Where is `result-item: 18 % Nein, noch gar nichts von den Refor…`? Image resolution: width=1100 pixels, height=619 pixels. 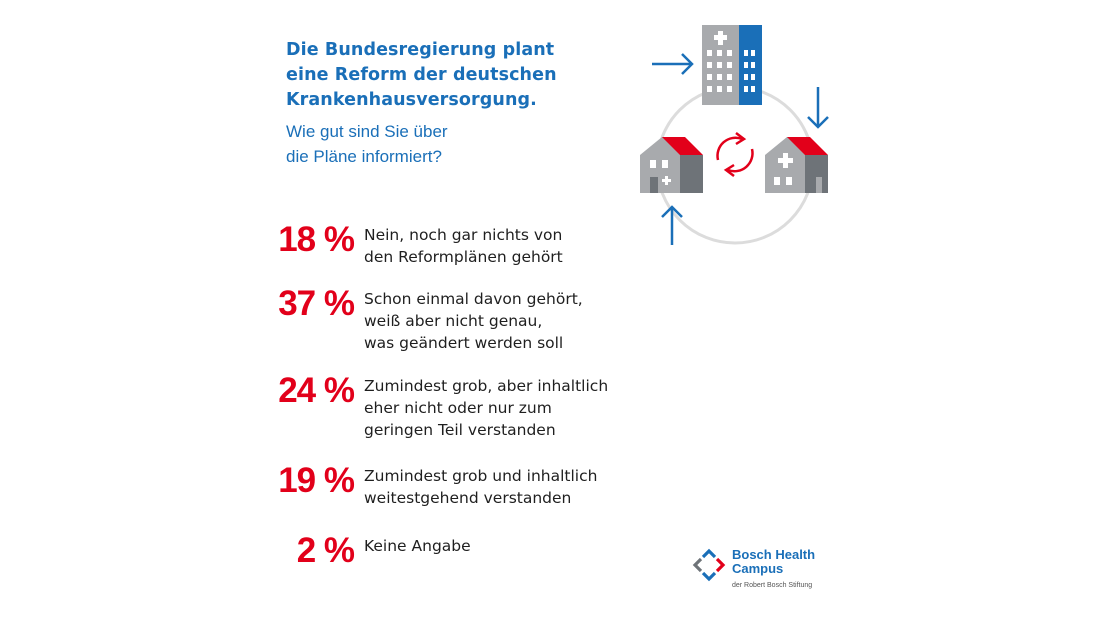
result-item: 18 % Nein, noch gar nichts von den Refor… is located at coordinates (416, 244).